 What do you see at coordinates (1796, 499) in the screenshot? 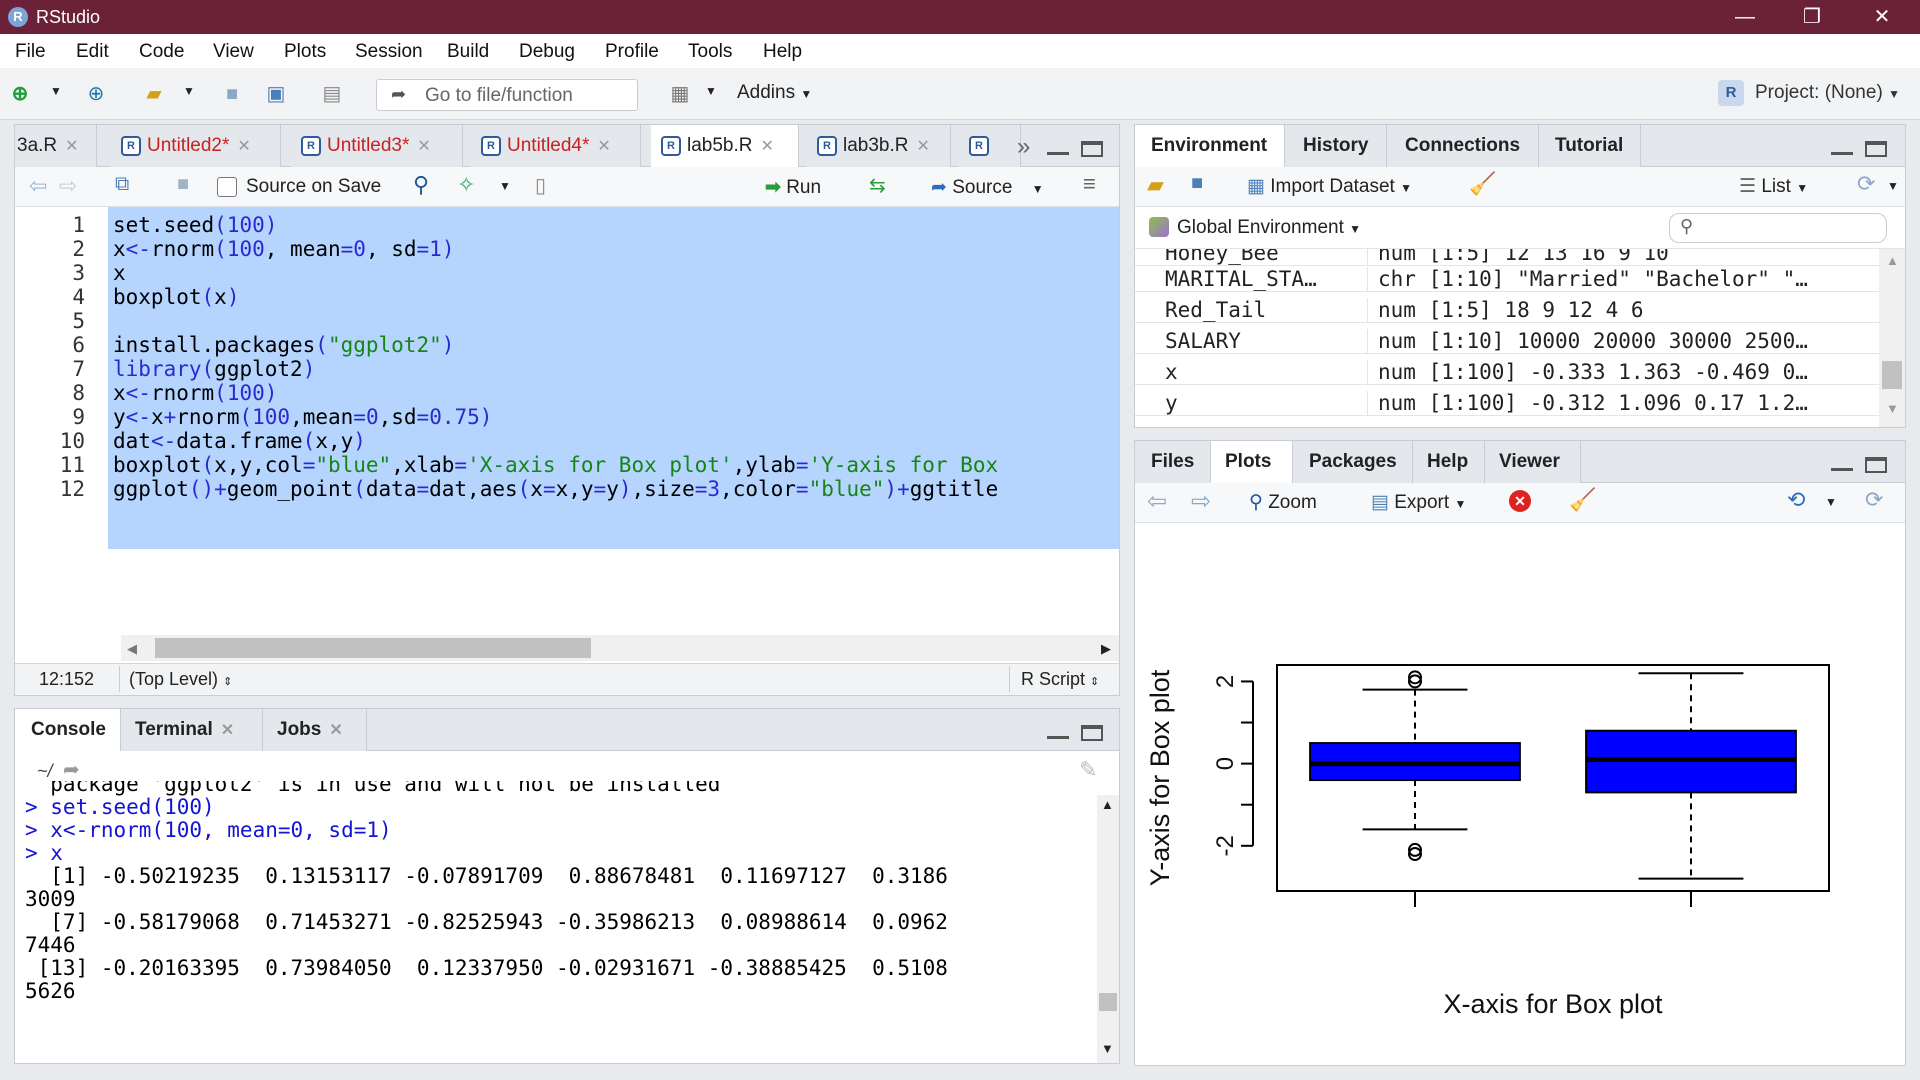
I see `publish-icon: ⟲` at bounding box center [1796, 499].